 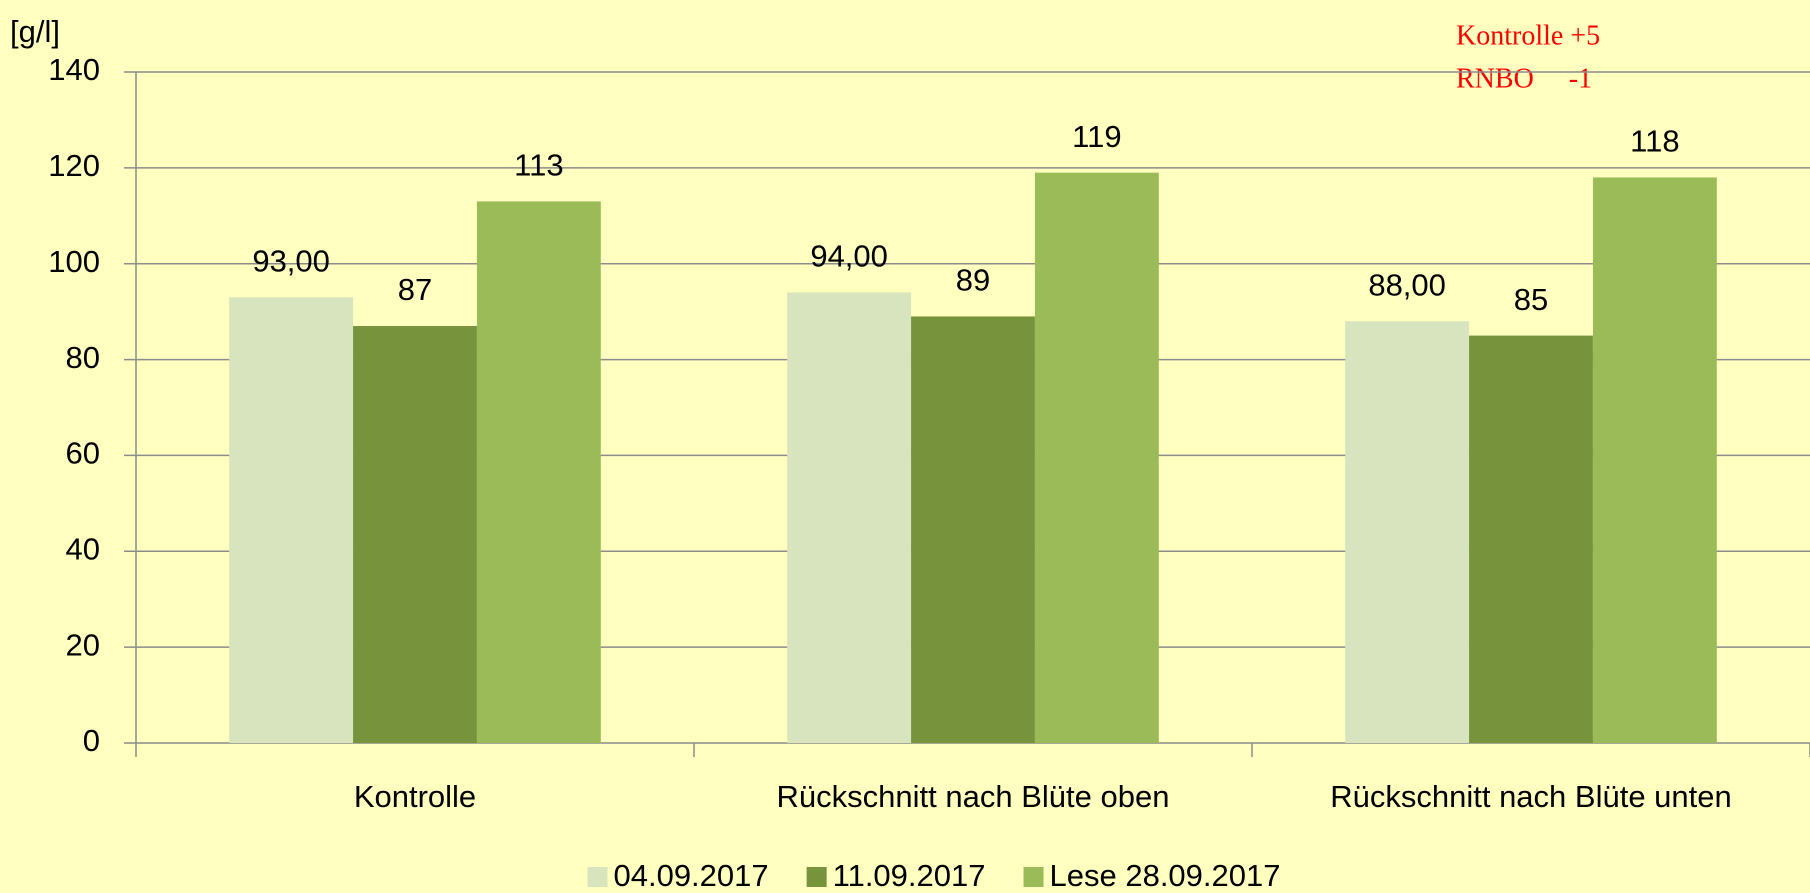 What do you see at coordinates (1096, 136) in the screenshot?
I see `data-label: 119` at bounding box center [1096, 136].